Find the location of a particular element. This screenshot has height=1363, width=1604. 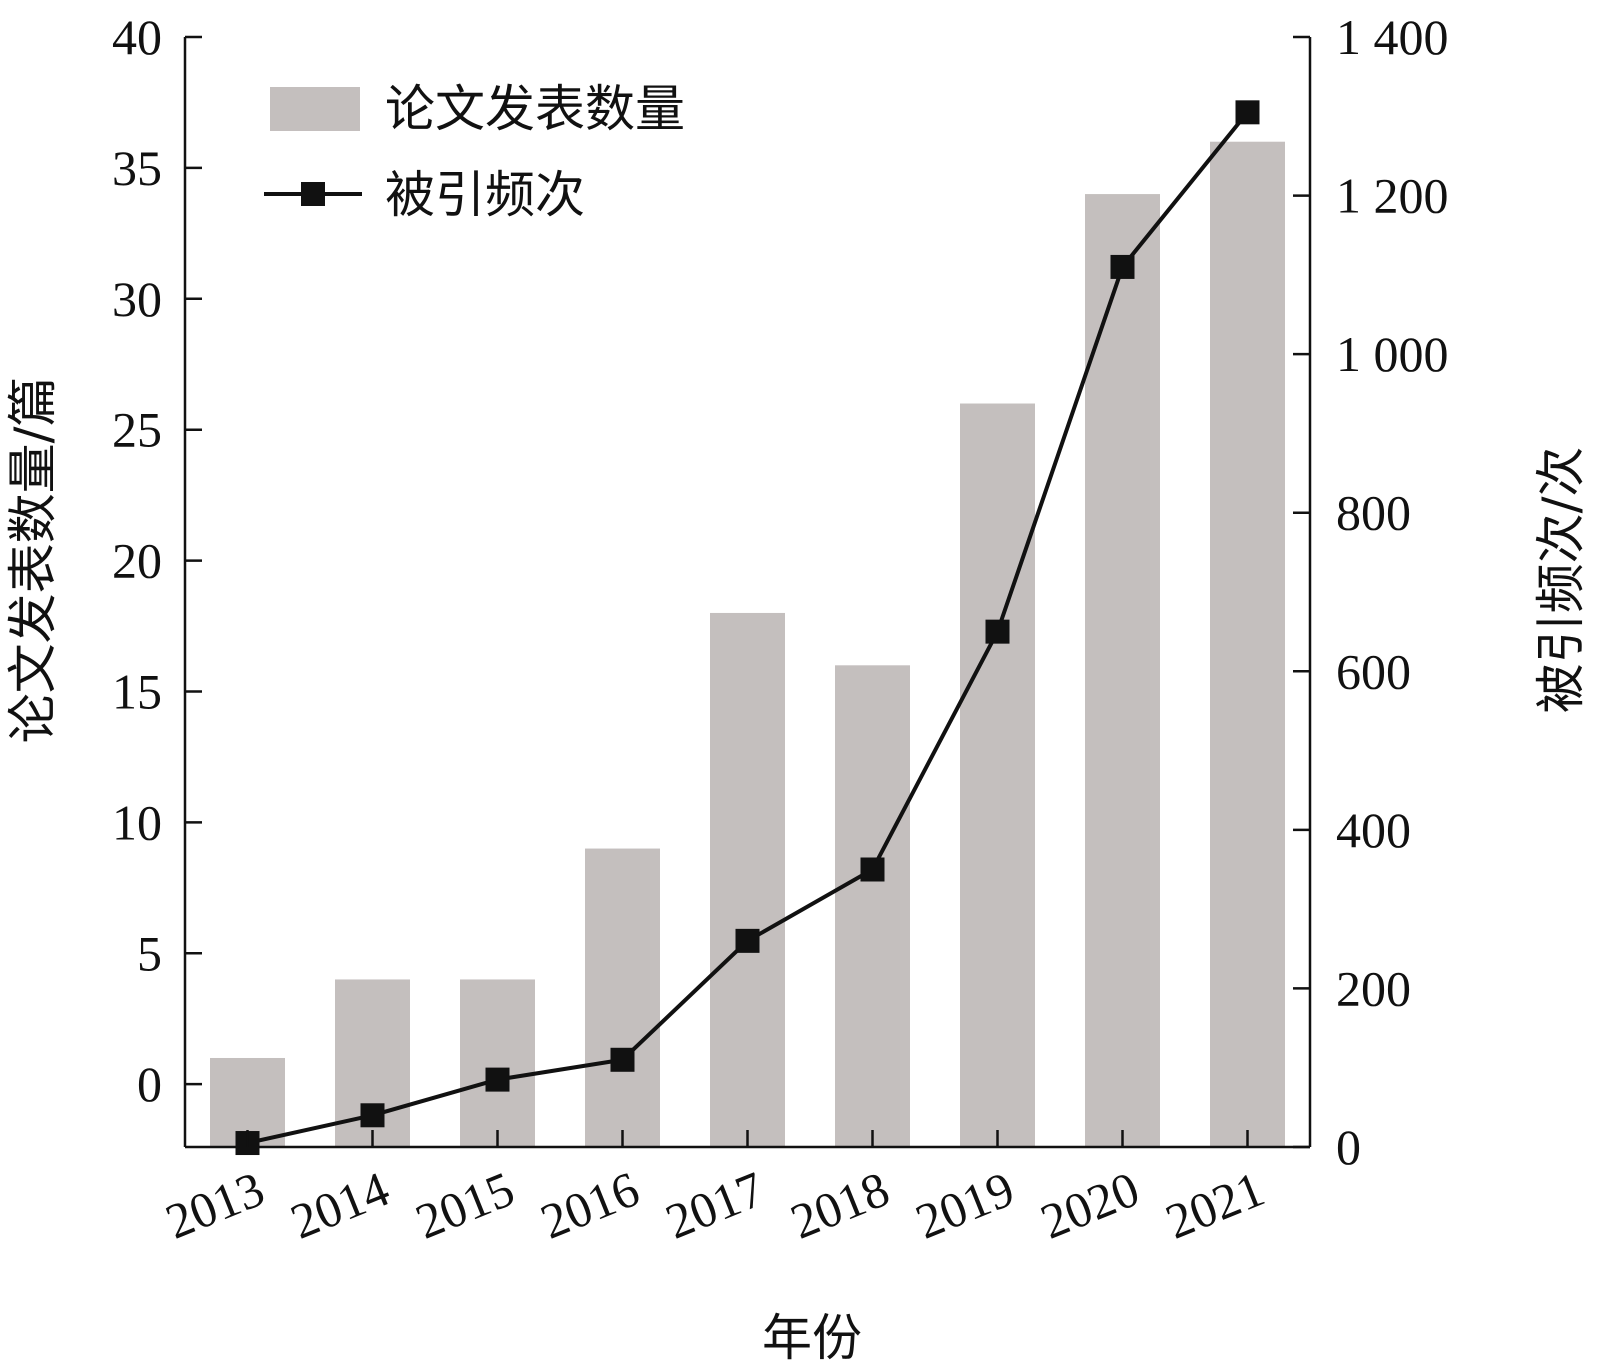

citation-point-2019 is located at coordinates (997, 631).